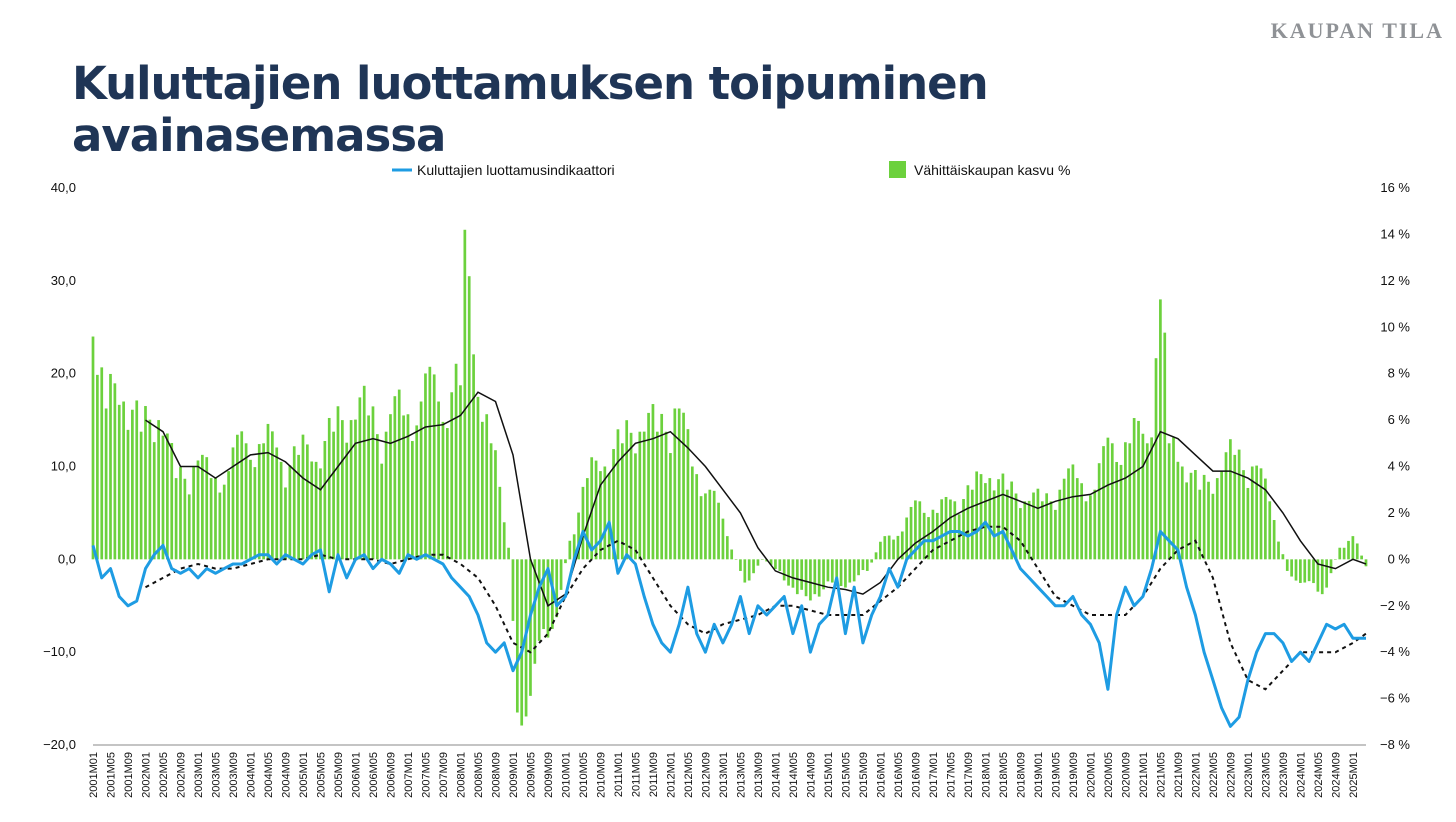 The width and height of the screenshot is (1456, 822). Describe the element at coordinates (164, 775) in the screenshot. I see `x-axis-tick-label: 2002M05` at that location.